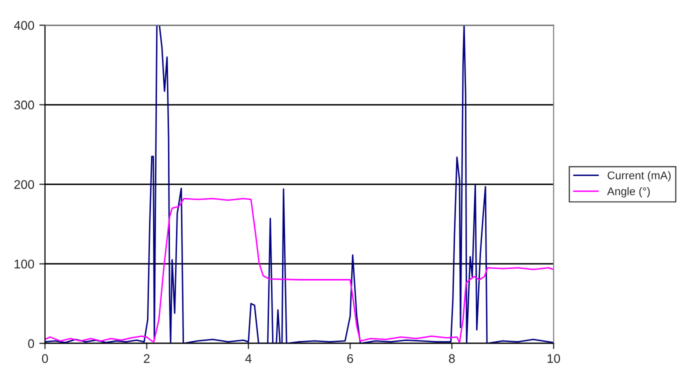  What do you see at coordinates (31, 343) in the screenshot?
I see `y-tick-label: 0` at bounding box center [31, 343].